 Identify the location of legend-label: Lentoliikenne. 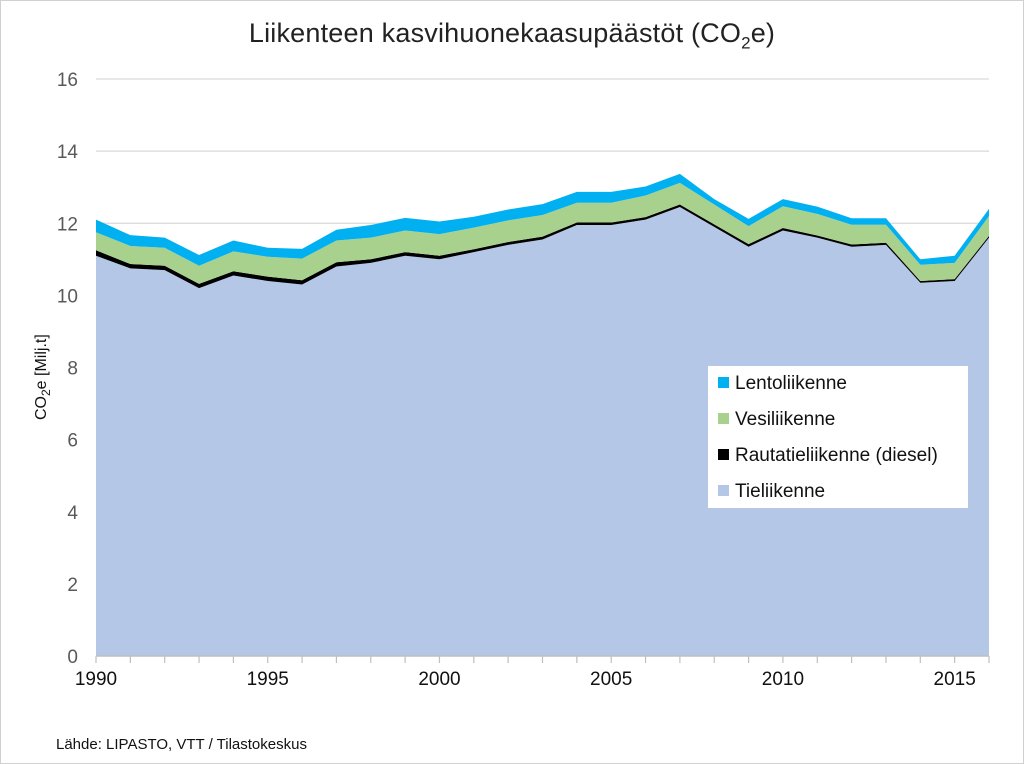
(791, 383).